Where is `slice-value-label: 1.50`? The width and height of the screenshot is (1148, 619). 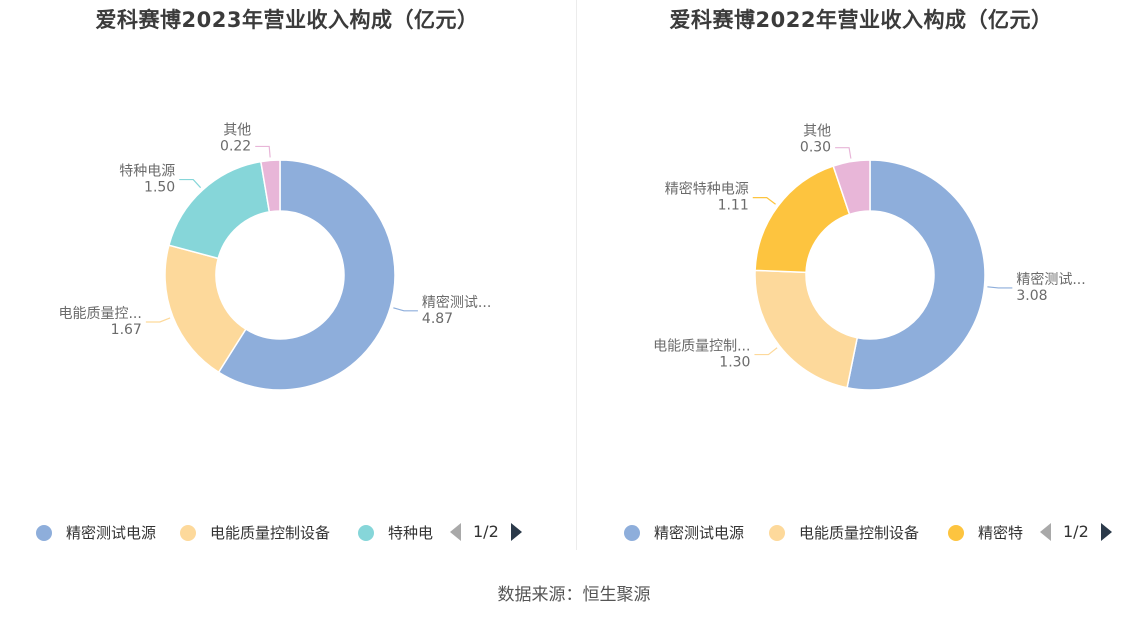 slice-value-label: 1.50 is located at coordinates (159, 188).